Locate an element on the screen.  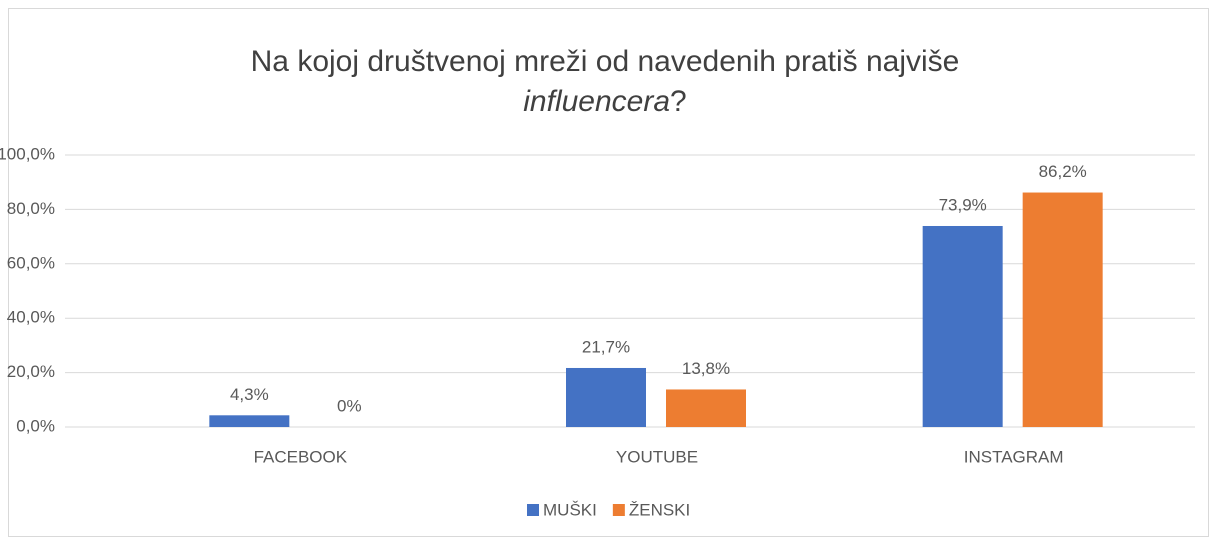
y-tick-label: 60,0% is located at coordinates (31, 262).